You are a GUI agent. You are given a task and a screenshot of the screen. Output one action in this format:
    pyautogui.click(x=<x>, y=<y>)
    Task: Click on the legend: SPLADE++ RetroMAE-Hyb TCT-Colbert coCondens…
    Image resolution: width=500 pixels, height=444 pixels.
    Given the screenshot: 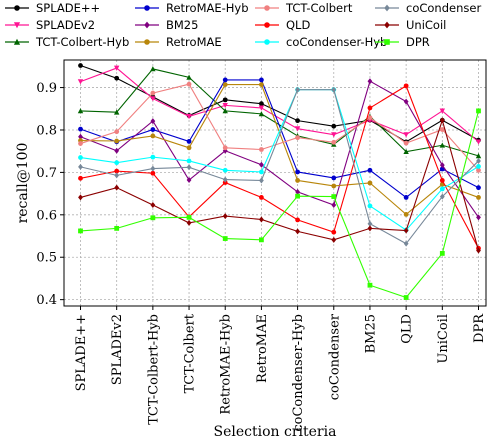 What is the action you would take?
    pyautogui.click(x=243, y=25)
    